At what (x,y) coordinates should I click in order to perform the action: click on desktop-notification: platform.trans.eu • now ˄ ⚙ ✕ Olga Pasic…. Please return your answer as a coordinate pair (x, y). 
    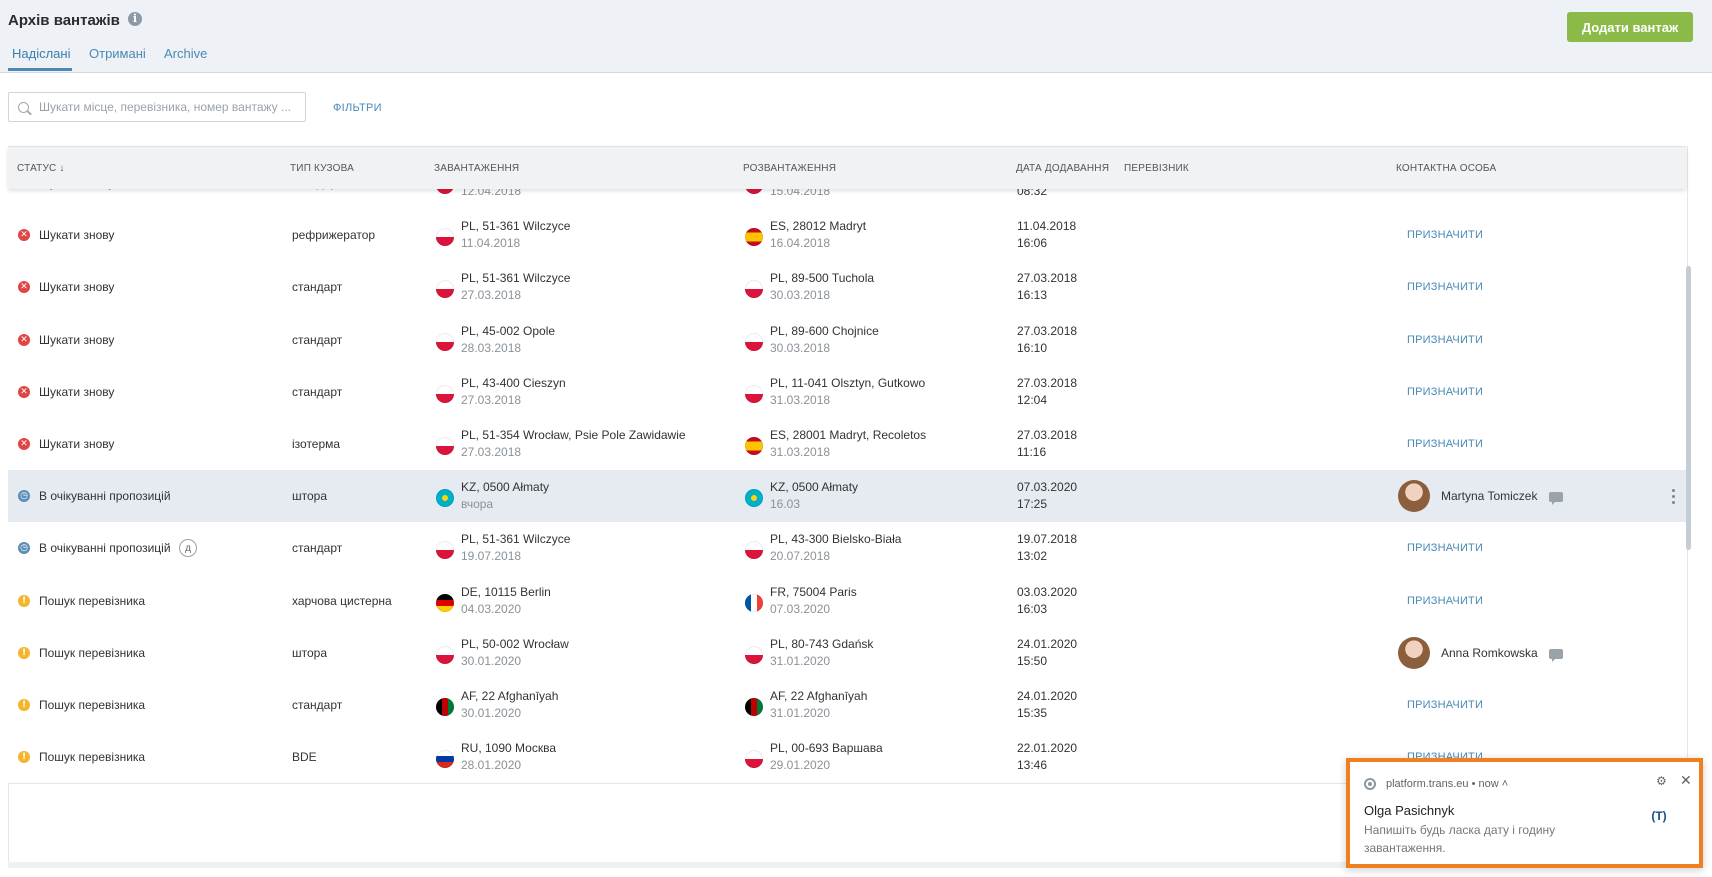
    Looking at the image, I should click on (1524, 813).